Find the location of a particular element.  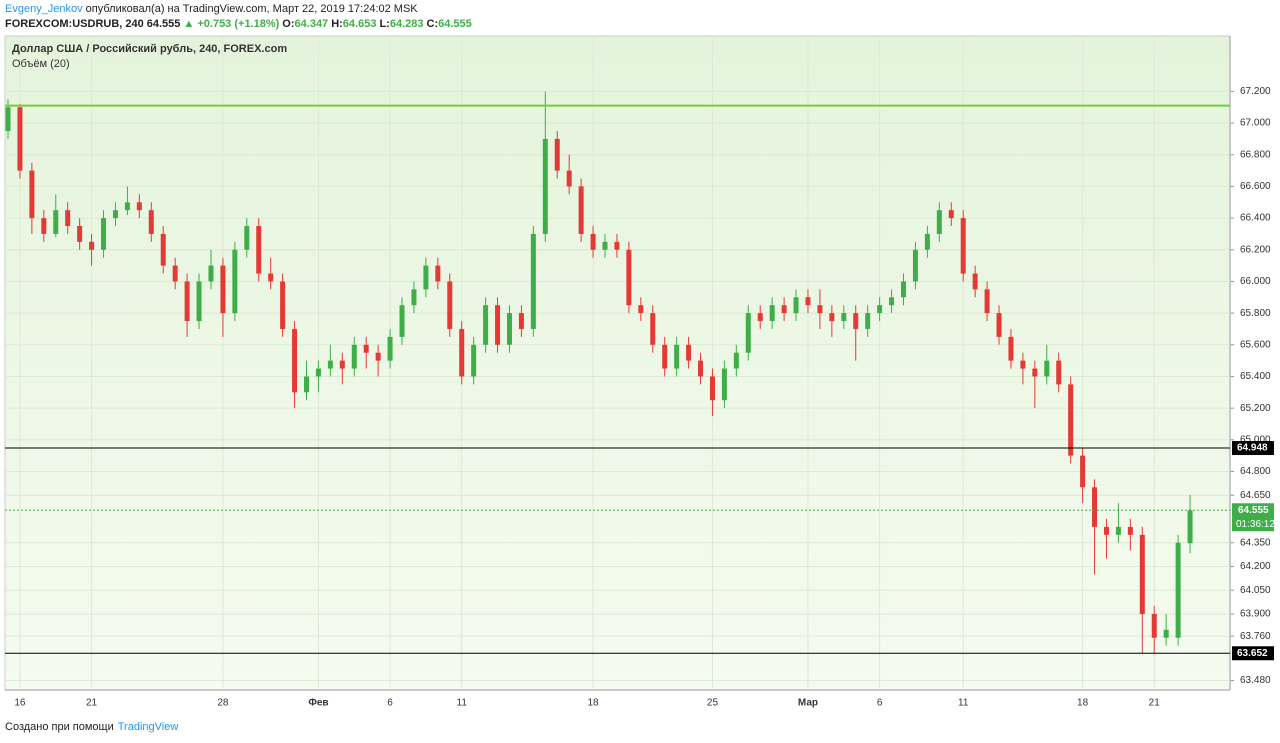

symbol: FOREXCOM:USDRUB, 240 is located at coordinates (74, 24).